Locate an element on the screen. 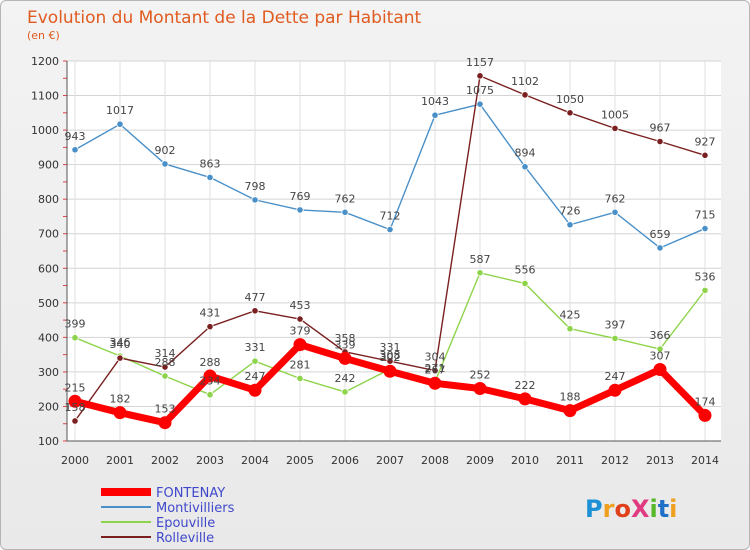 Image resolution: width=750 pixels, height=550 pixels. data-label: 927 is located at coordinates (705, 141).